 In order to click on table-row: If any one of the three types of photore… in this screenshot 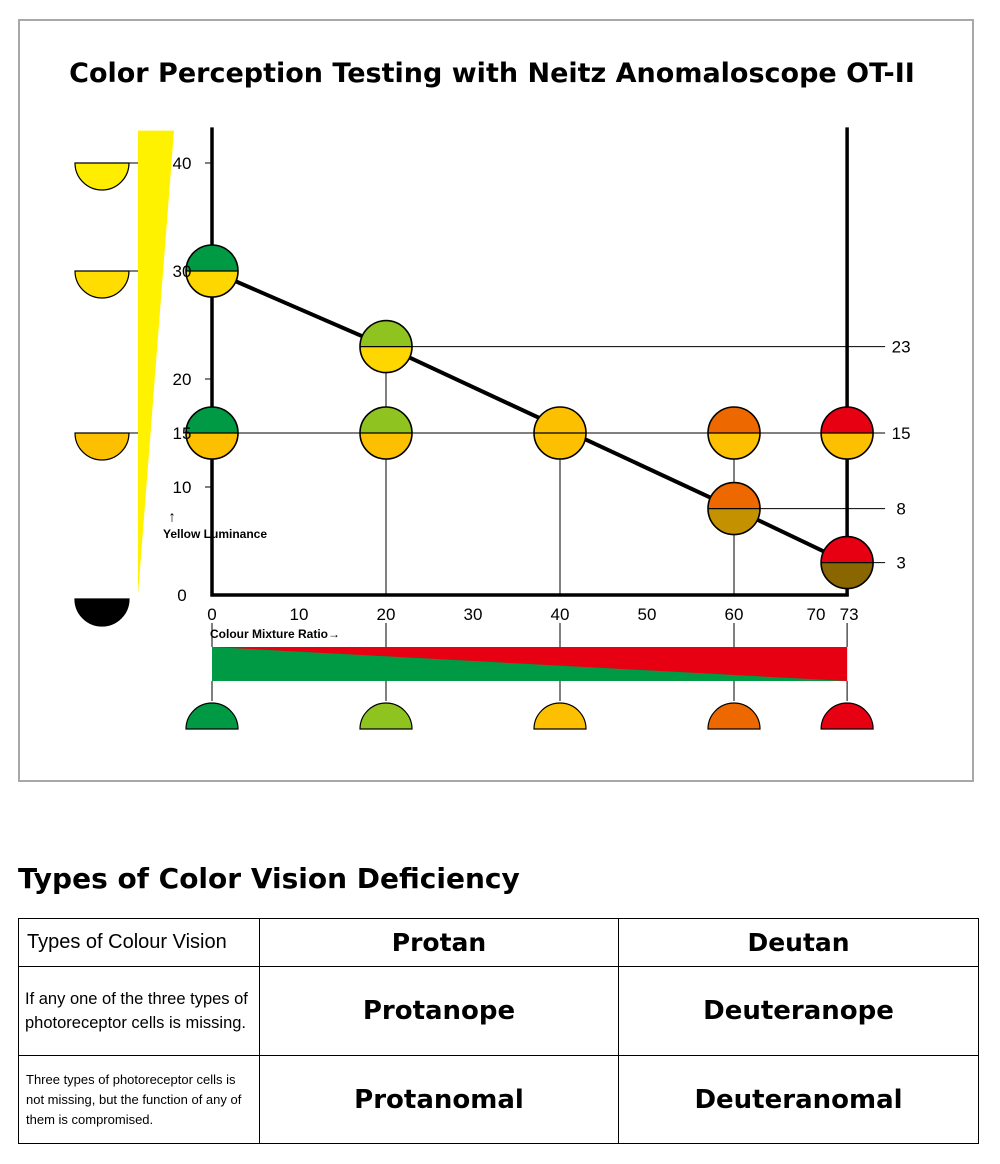, I will do `click(498, 1011)`.